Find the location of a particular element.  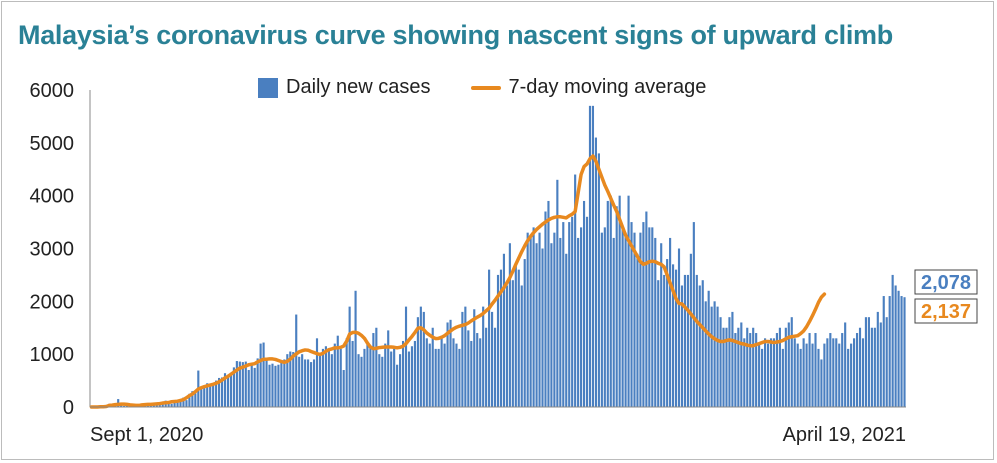

y-tick-label: 1000 is located at coordinates (52, 355).